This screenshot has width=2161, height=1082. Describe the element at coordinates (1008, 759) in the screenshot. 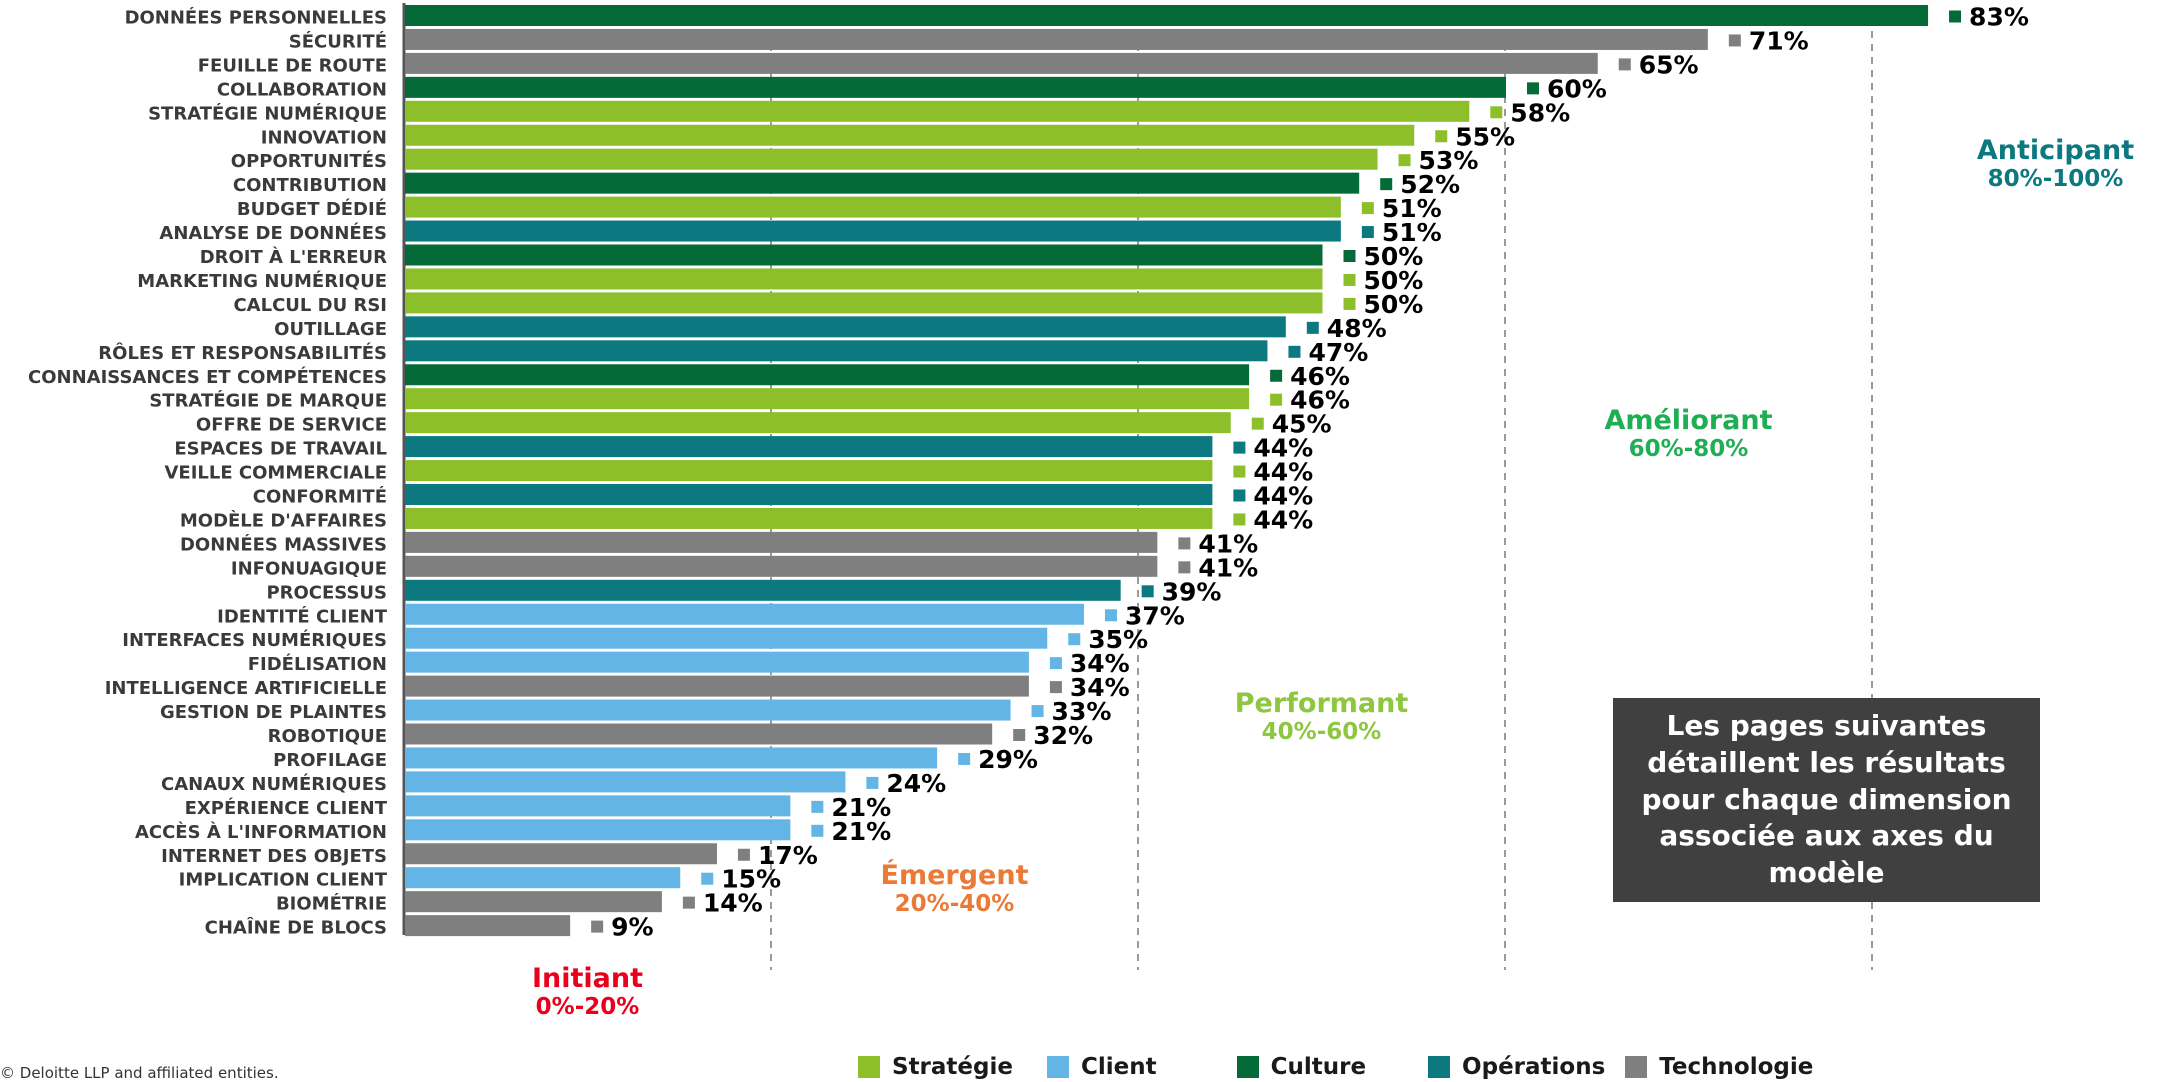

I see `value-label: 29%` at that location.